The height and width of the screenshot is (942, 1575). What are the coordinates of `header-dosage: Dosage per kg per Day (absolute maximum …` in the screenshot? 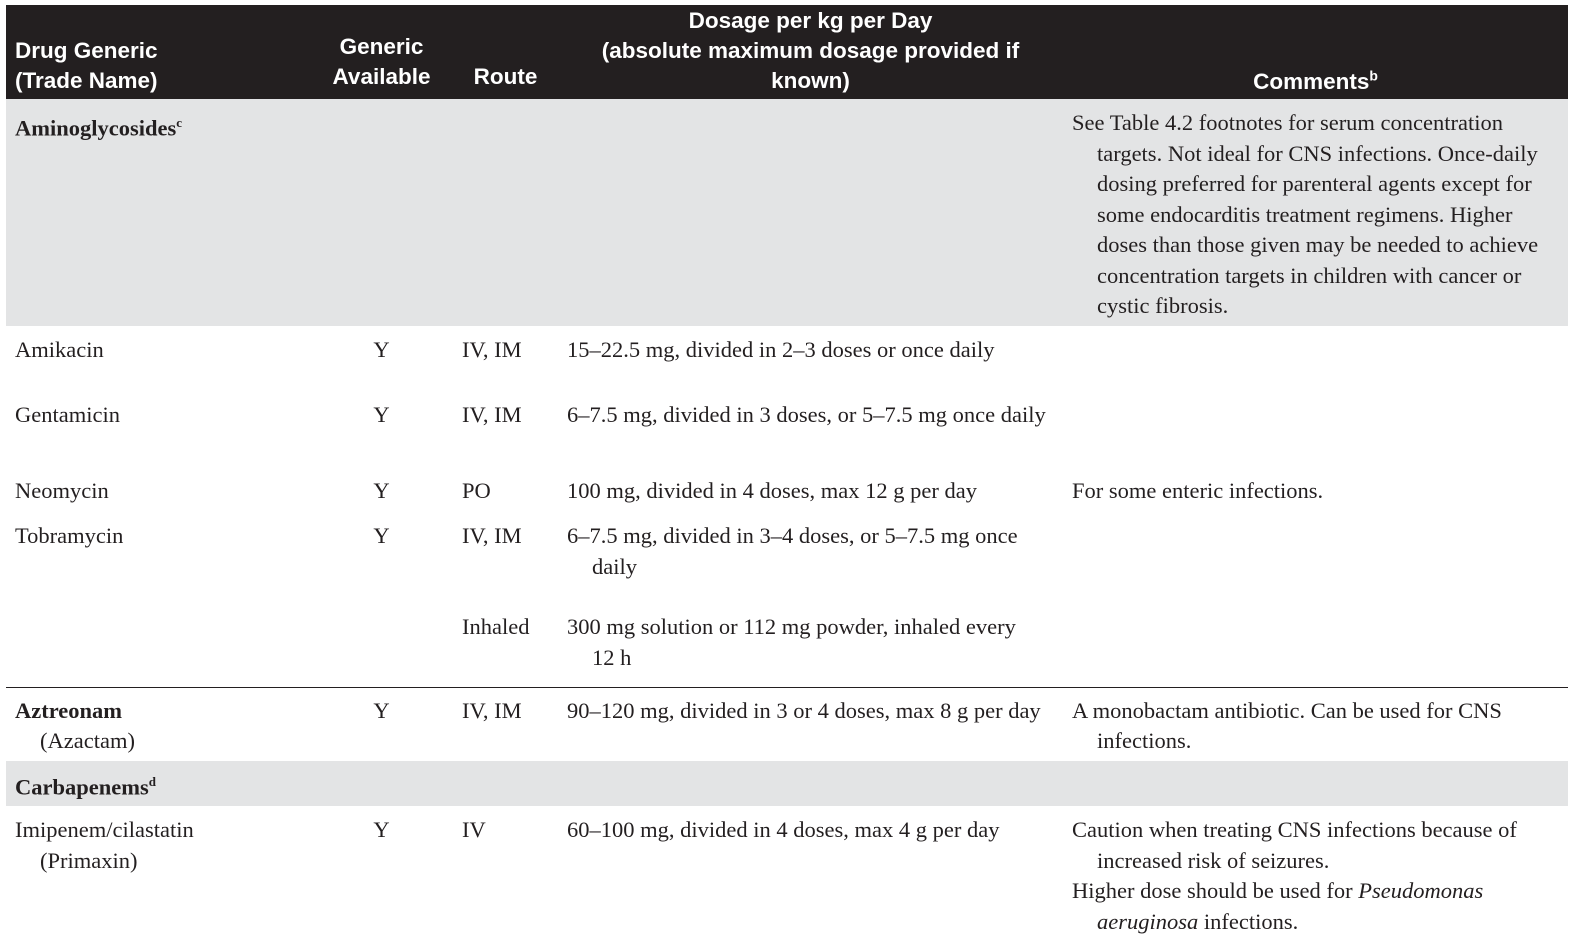 It's located at (810, 52).